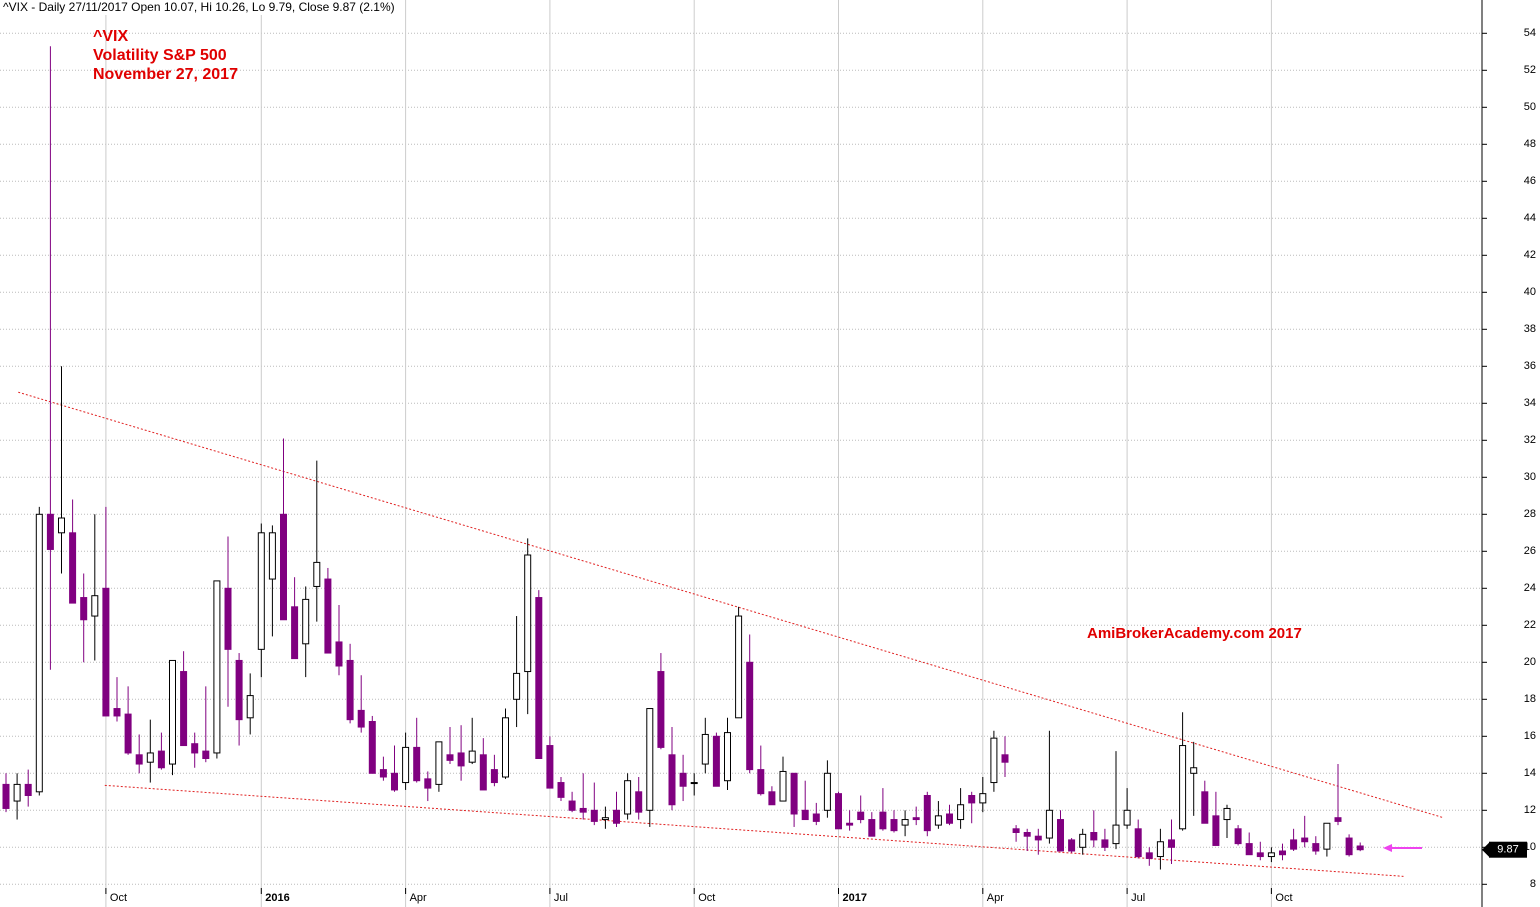 This screenshot has width=1540, height=907. What do you see at coordinates (1530, 662) in the screenshot?
I see `y-tick-label: 20` at bounding box center [1530, 662].